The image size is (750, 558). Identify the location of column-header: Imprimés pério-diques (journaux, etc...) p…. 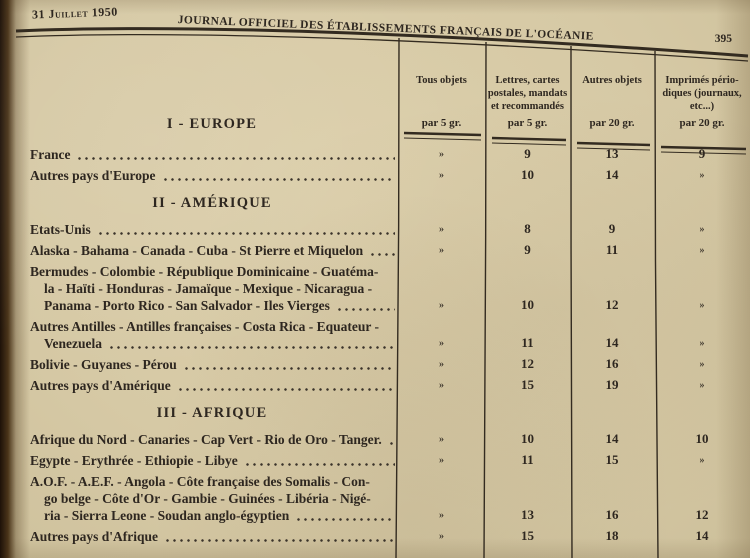
(702, 103).